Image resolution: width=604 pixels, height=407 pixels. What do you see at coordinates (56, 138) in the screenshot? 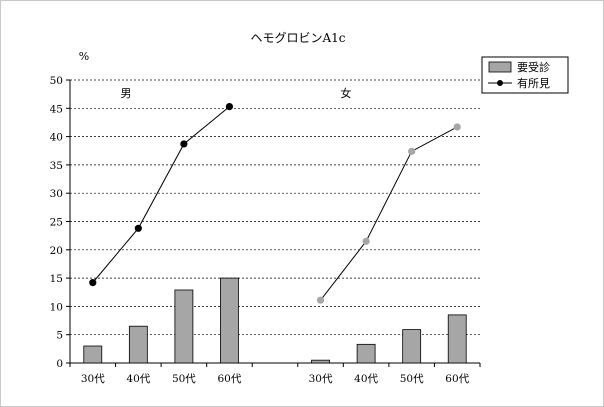
I see `y-tick-label: 40` at bounding box center [56, 138].